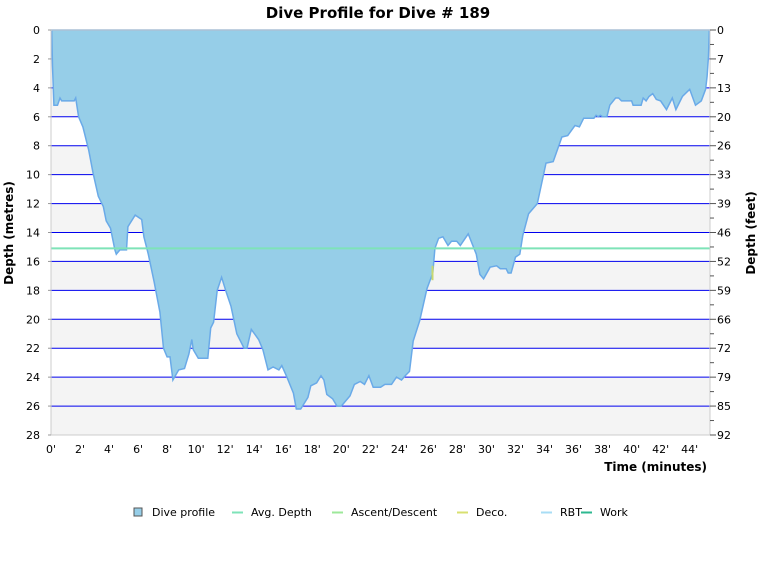  What do you see at coordinates (515, 449) in the screenshot?
I see `x-tick-label: 32'` at bounding box center [515, 449].